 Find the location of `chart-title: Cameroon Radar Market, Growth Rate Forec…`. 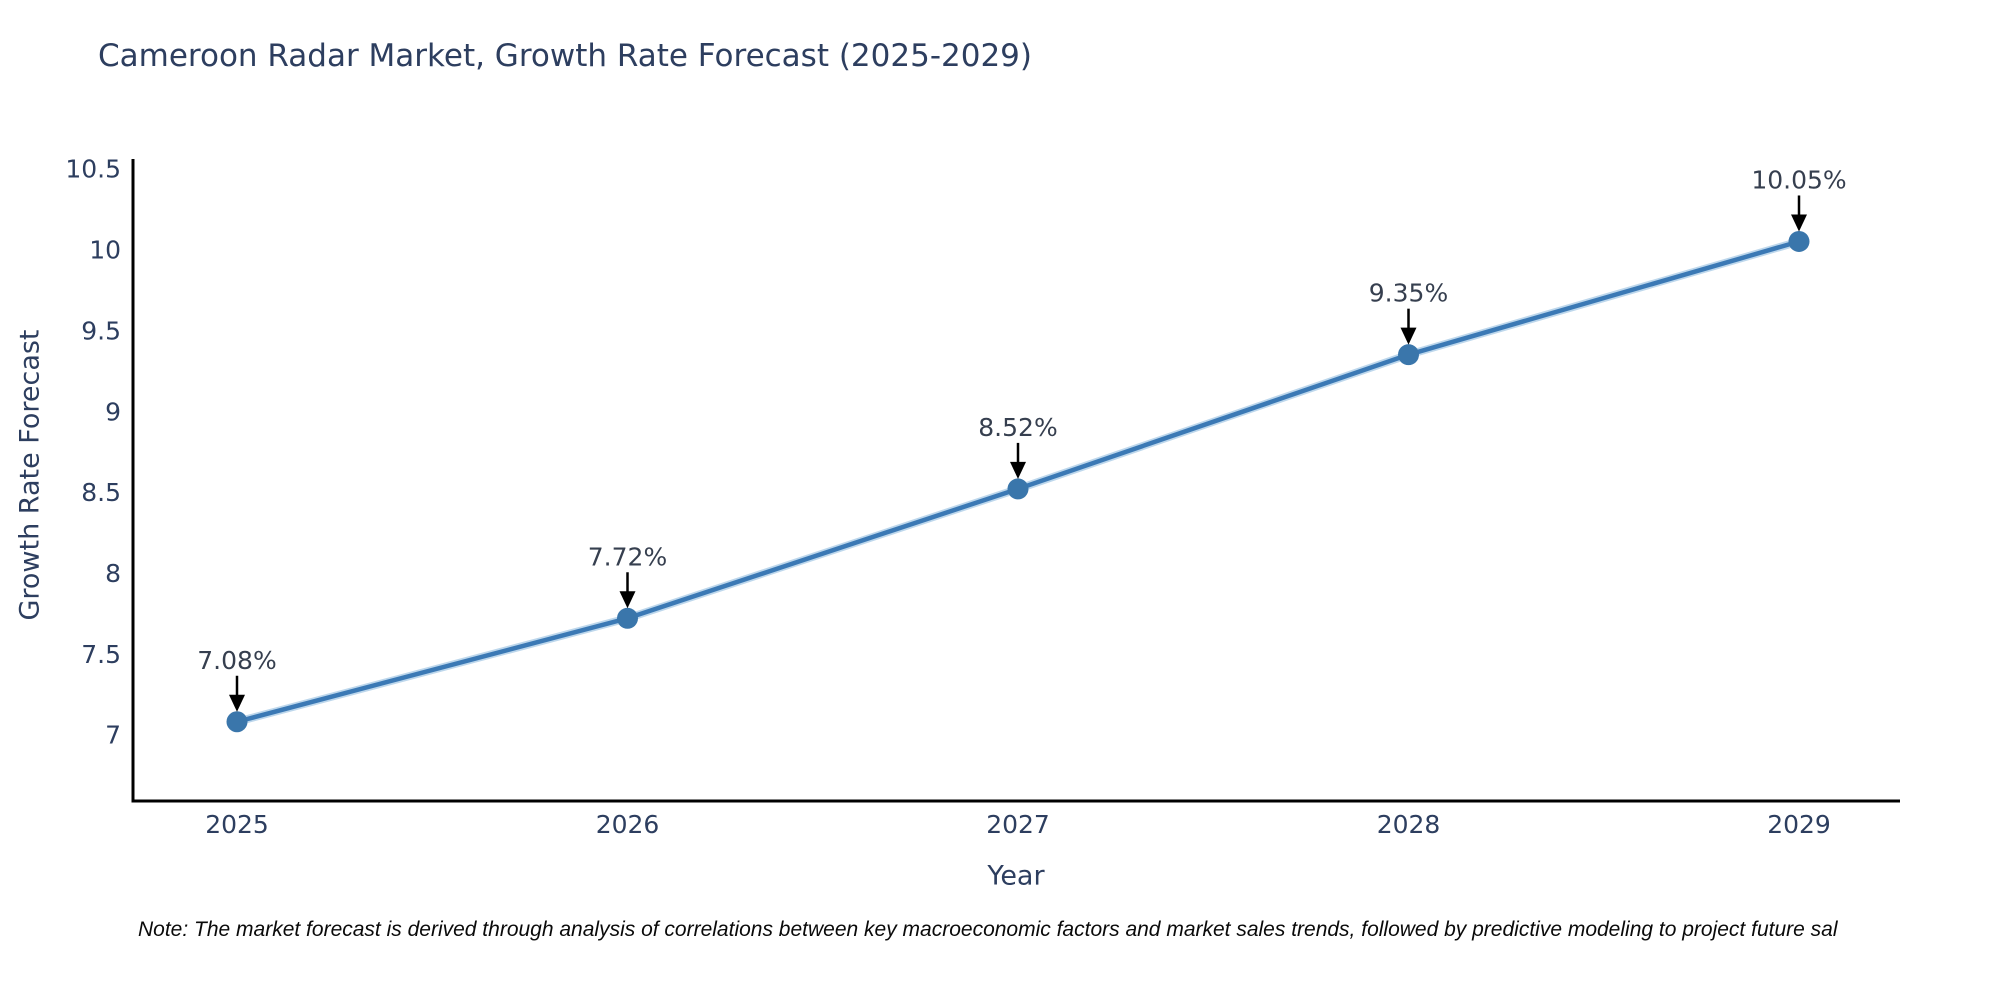

chart-title: Cameroon Radar Market, Growth Rate Forec… is located at coordinates (565, 56).